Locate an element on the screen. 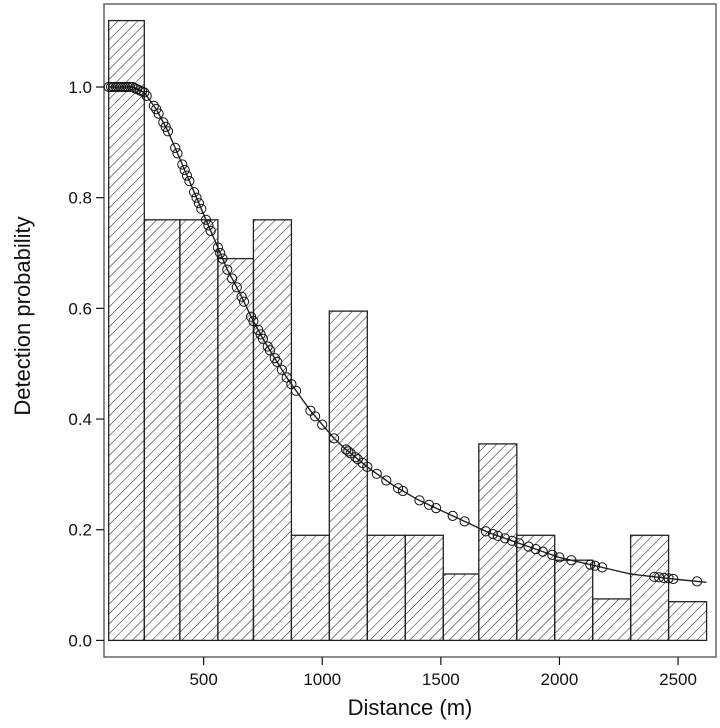 The width and height of the screenshot is (720, 728). y-tick-label: 0.0 is located at coordinates (80, 640).